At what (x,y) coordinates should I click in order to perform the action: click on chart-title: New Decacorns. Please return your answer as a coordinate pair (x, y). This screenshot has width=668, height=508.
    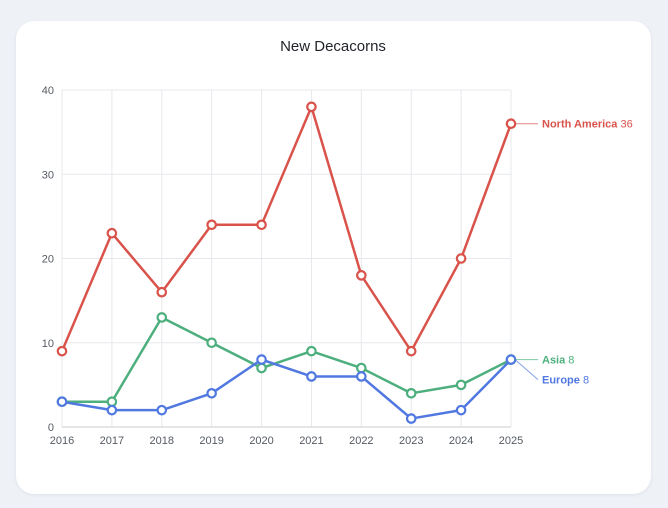
    Looking at the image, I should click on (333, 46).